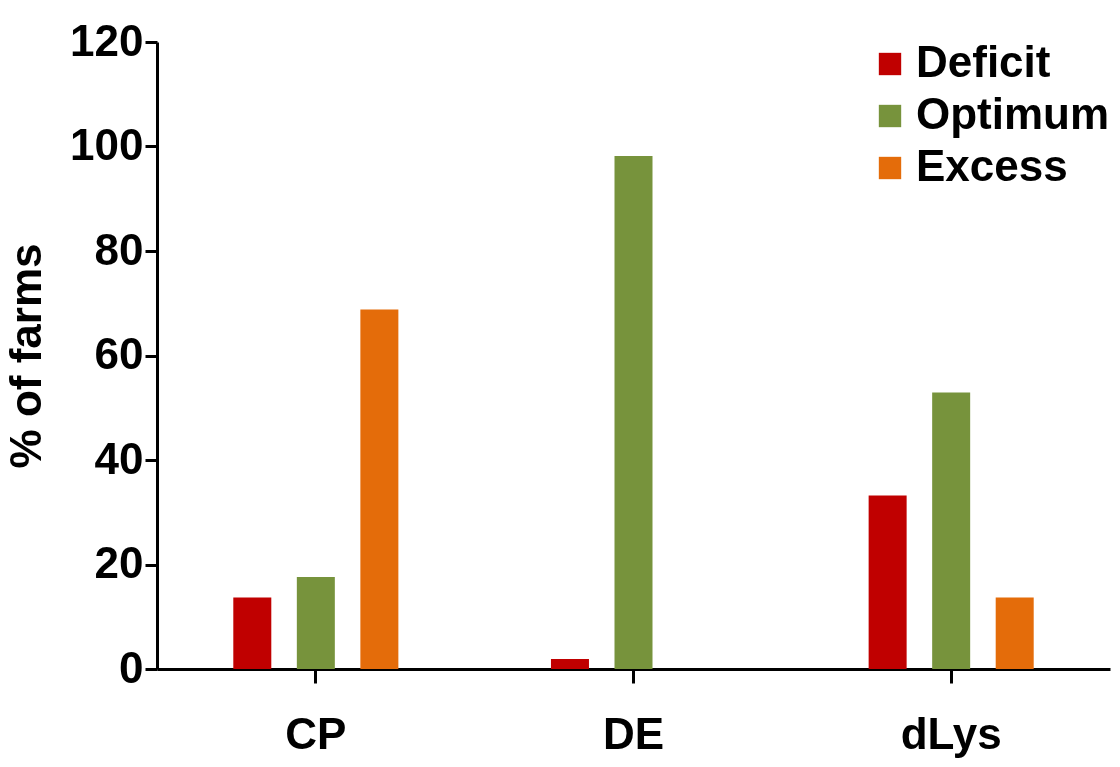 The width and height of the screenshot is (1120, 767). What do you see at coordinates (131, 667) in the screenshot?
I see `y-tick-label: 0` at bounding box center [131, 667].